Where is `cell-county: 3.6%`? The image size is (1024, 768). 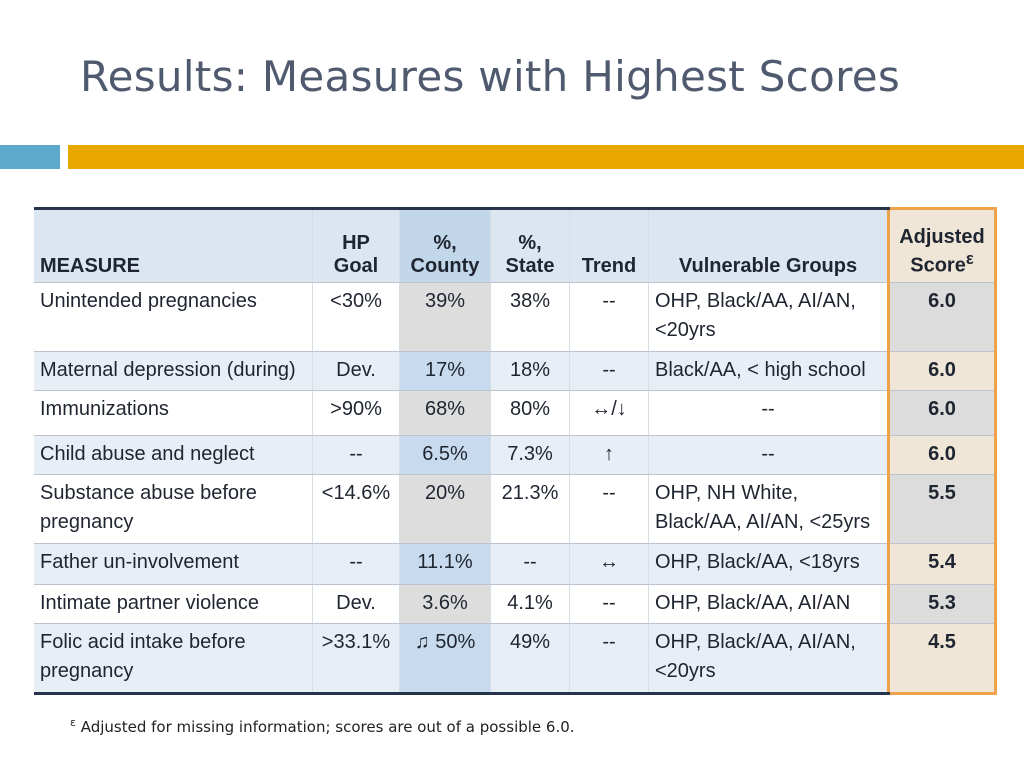
cell-county: 3.6% is located at coordinates (445, 604).